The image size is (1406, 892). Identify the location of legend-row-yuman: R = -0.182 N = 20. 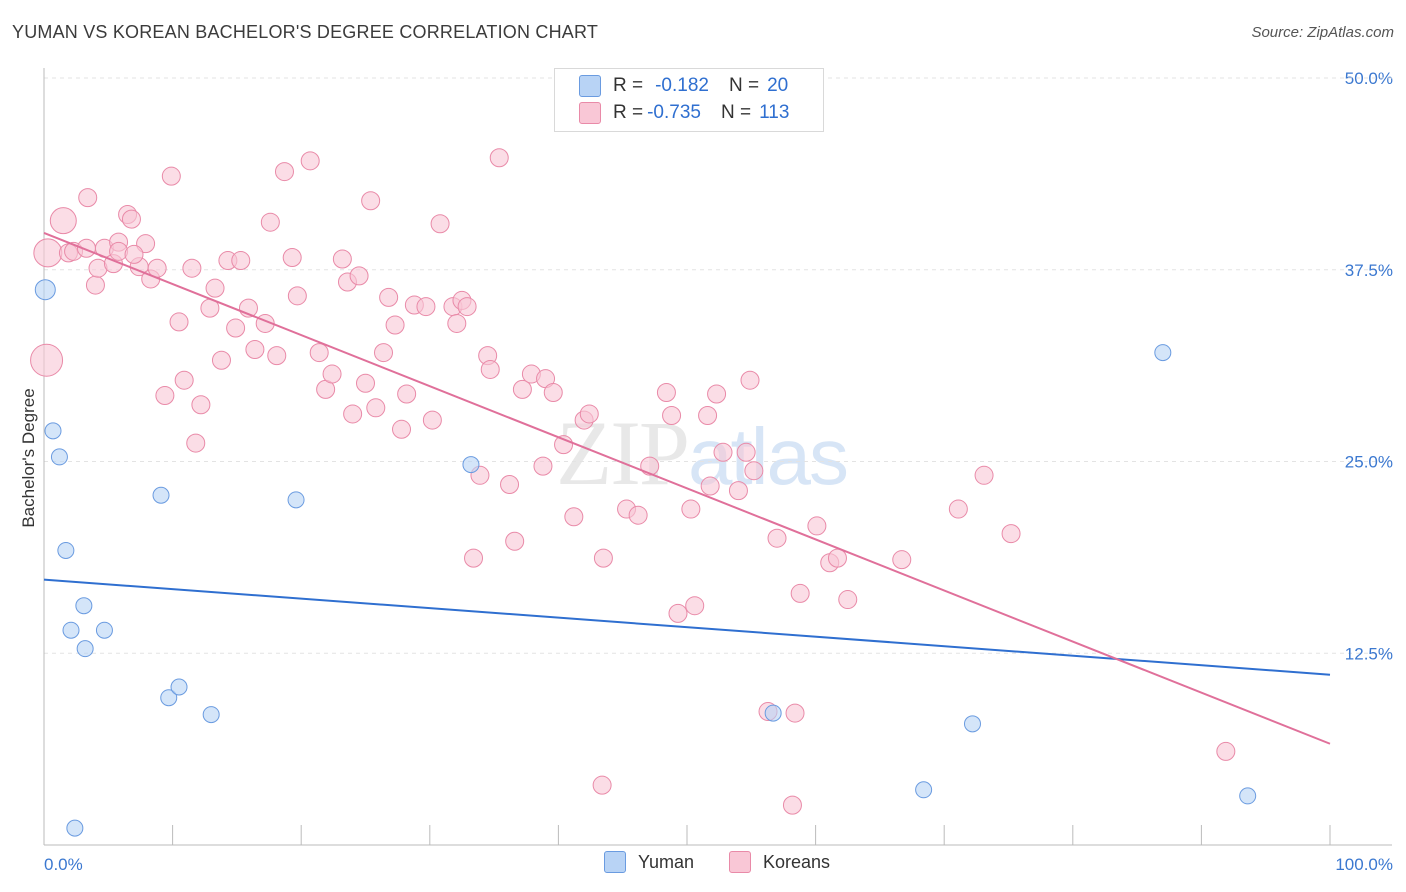
(683, 86).